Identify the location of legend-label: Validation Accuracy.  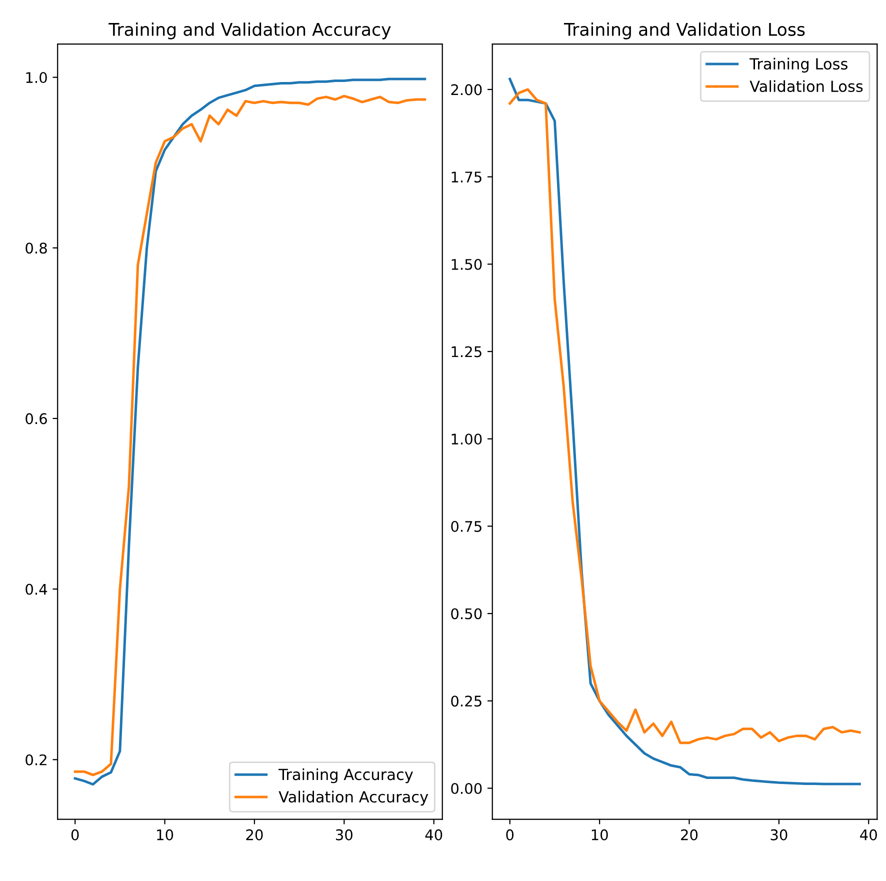
(353, 798).